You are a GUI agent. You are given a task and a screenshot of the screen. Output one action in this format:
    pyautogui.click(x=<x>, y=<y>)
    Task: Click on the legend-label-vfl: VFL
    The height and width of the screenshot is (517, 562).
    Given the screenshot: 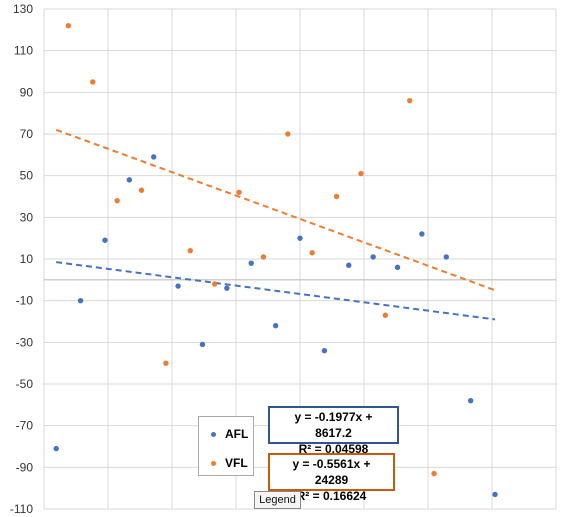 What is the action you would take?
    pyautogui.click(x=236, y=463)
    